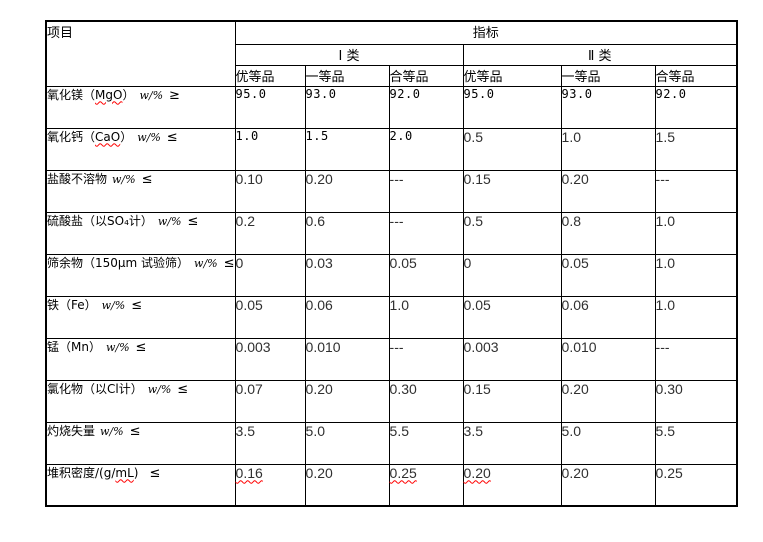 This screenshot has height=542, width=763. What do you see at coordinates (347, 75) in the screenshot?
I see `header-grade-2: 一等品` at bounding box center [347, 75].